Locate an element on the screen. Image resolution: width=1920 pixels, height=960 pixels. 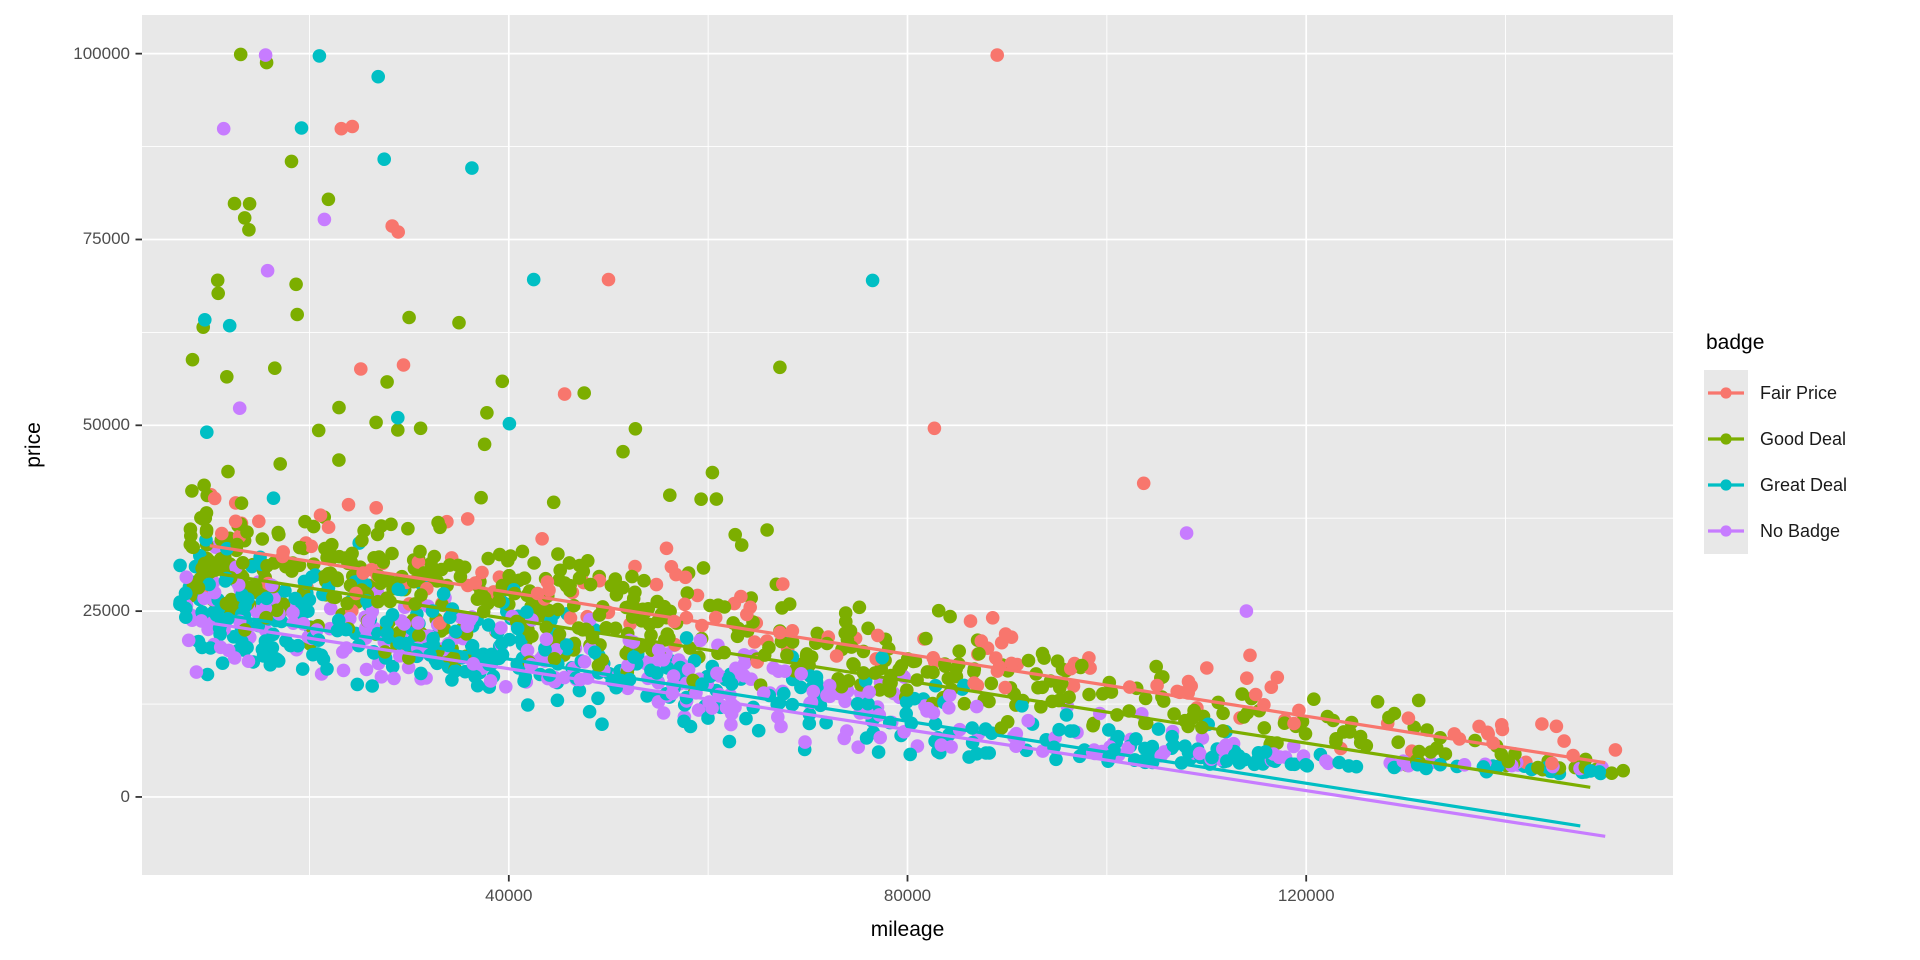
legend-title: badge is located at coordinates (1735, 342).